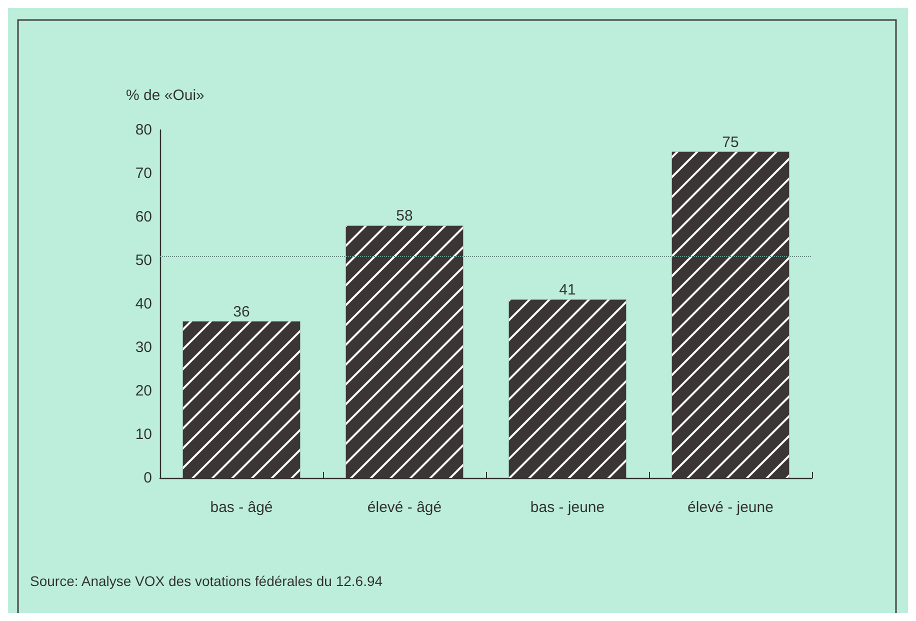  Describe the element at coordinates (567, 507) in the screenshot. I see `x-tick-label: bas - jeune` at that location.